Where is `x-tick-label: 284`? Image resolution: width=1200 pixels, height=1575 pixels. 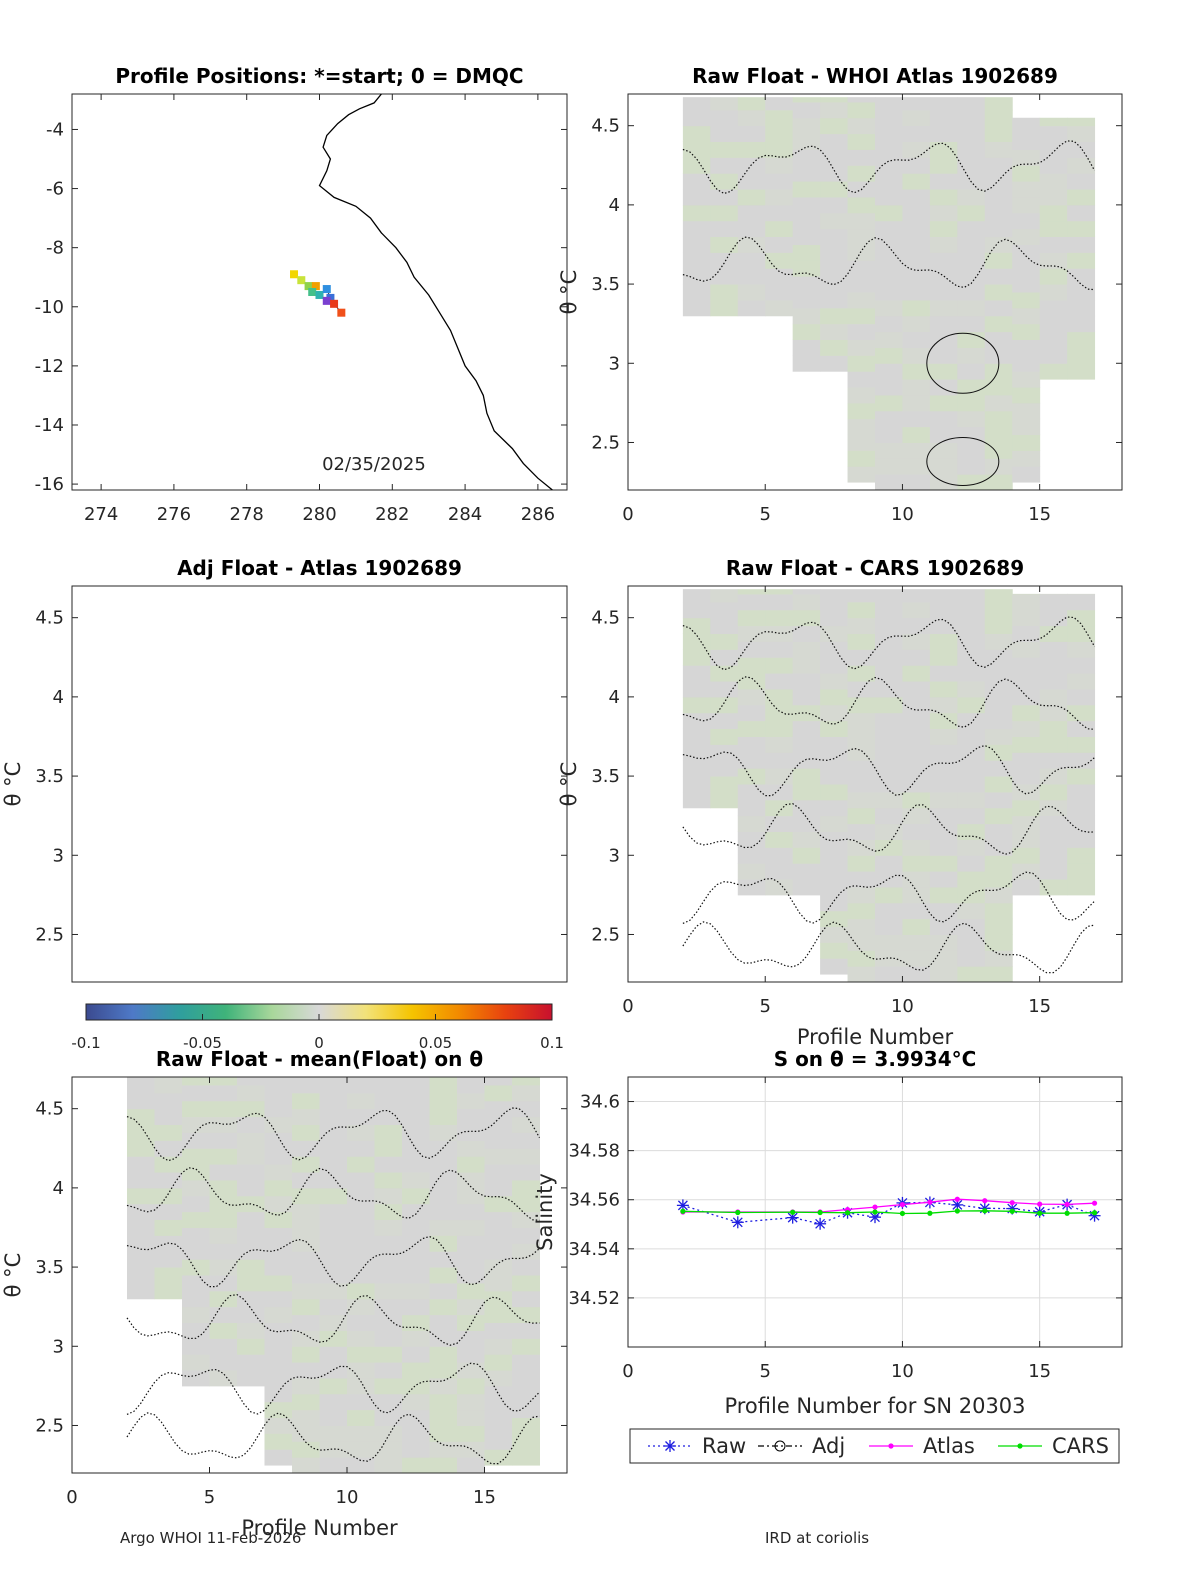 x-tick-label: 284 is located at coordinates (465, 514).